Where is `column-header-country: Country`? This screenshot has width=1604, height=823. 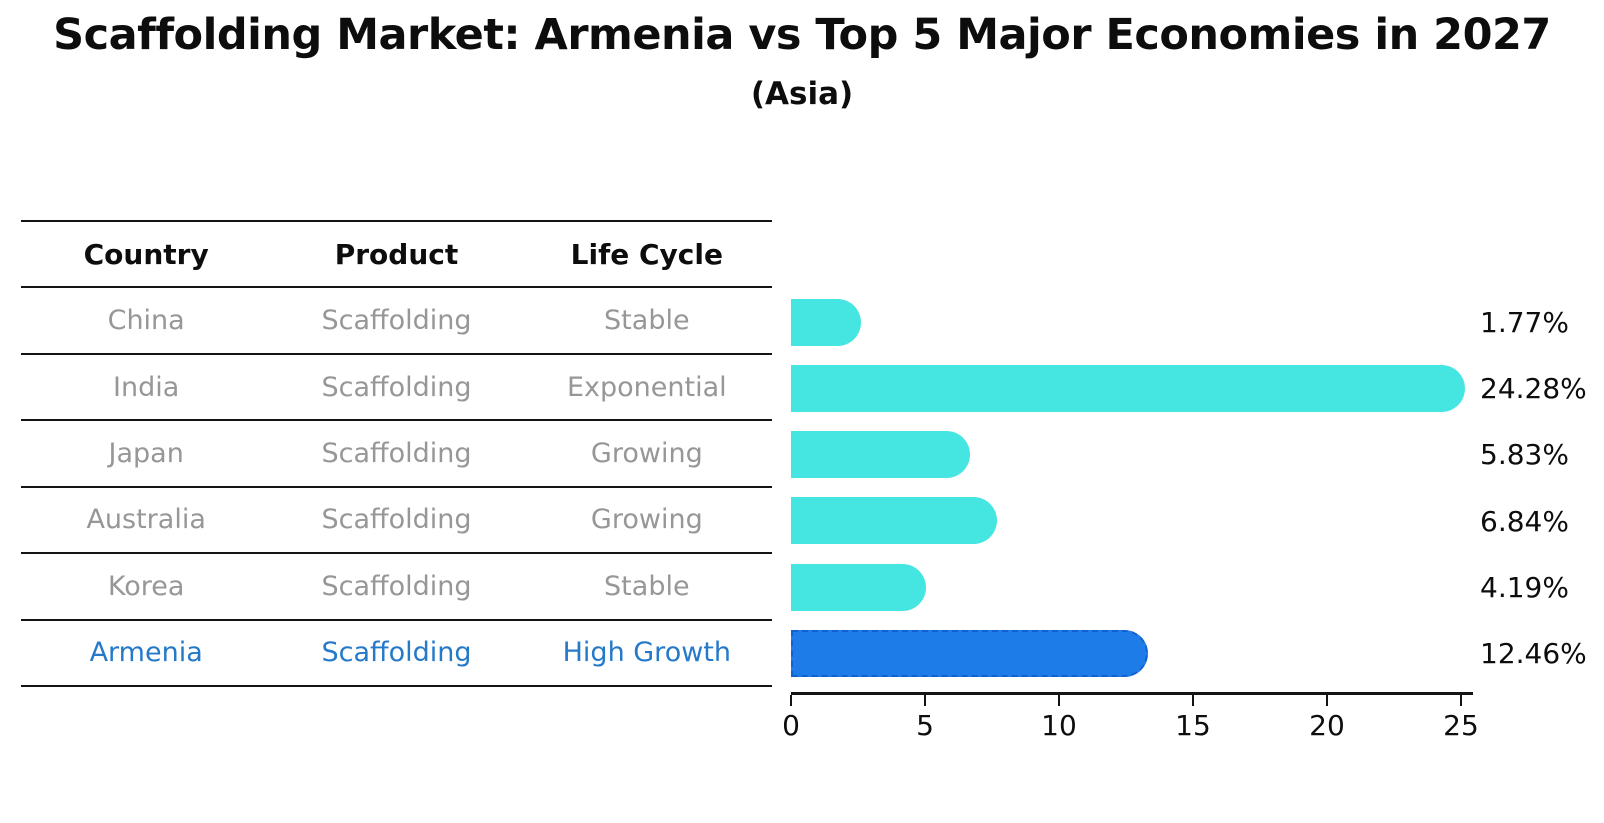 column-header-country: Country is located at coordinates (146, 254).